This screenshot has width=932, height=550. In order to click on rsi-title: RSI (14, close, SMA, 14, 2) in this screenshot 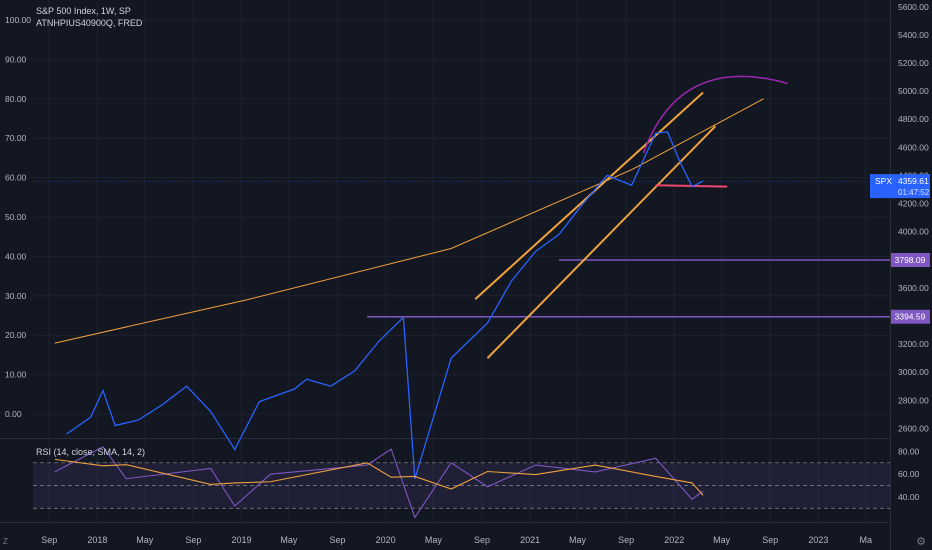, I will do `click(91, 452)`.